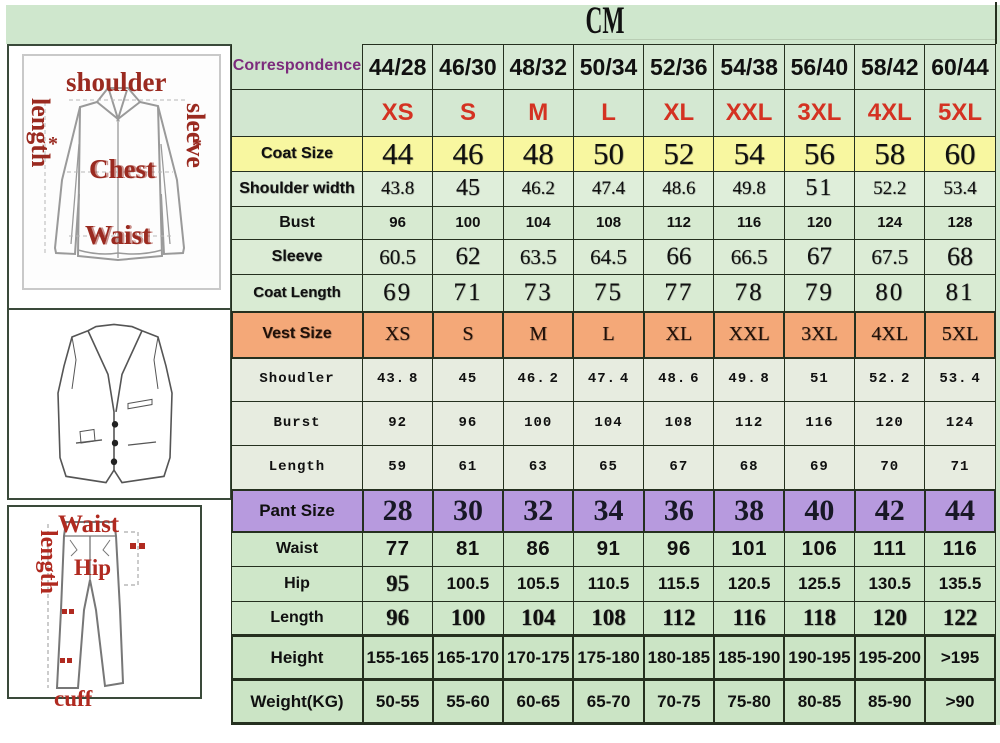  I want to click on svg-text: Chest, so click(122, 169).